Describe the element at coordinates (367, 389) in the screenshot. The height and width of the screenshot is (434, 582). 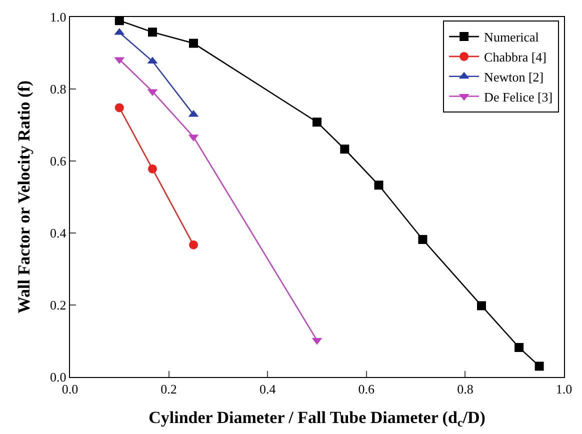
I see `x-tick-label: 0.6` at that location.